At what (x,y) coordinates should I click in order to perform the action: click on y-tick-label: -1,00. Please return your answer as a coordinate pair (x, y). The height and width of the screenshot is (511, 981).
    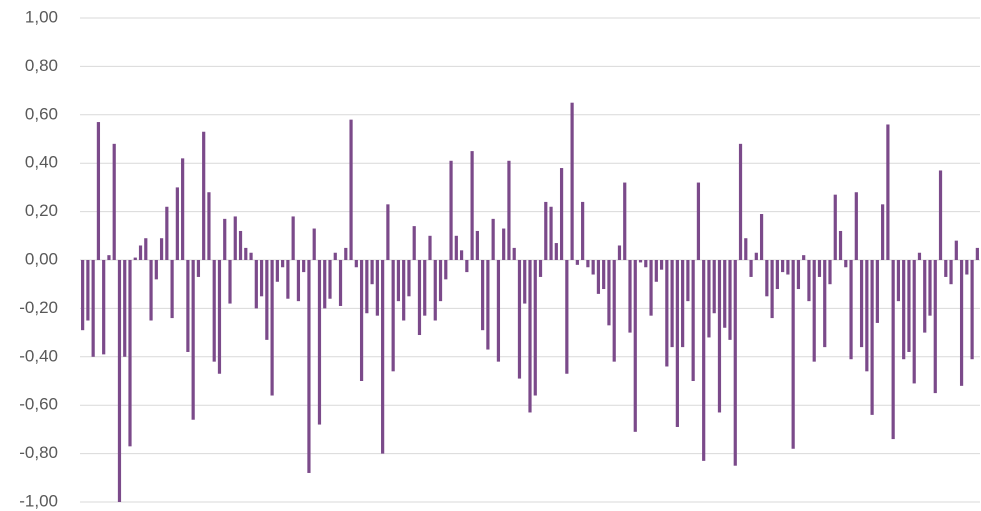
    Looking at the image, I should click on (38, 500).